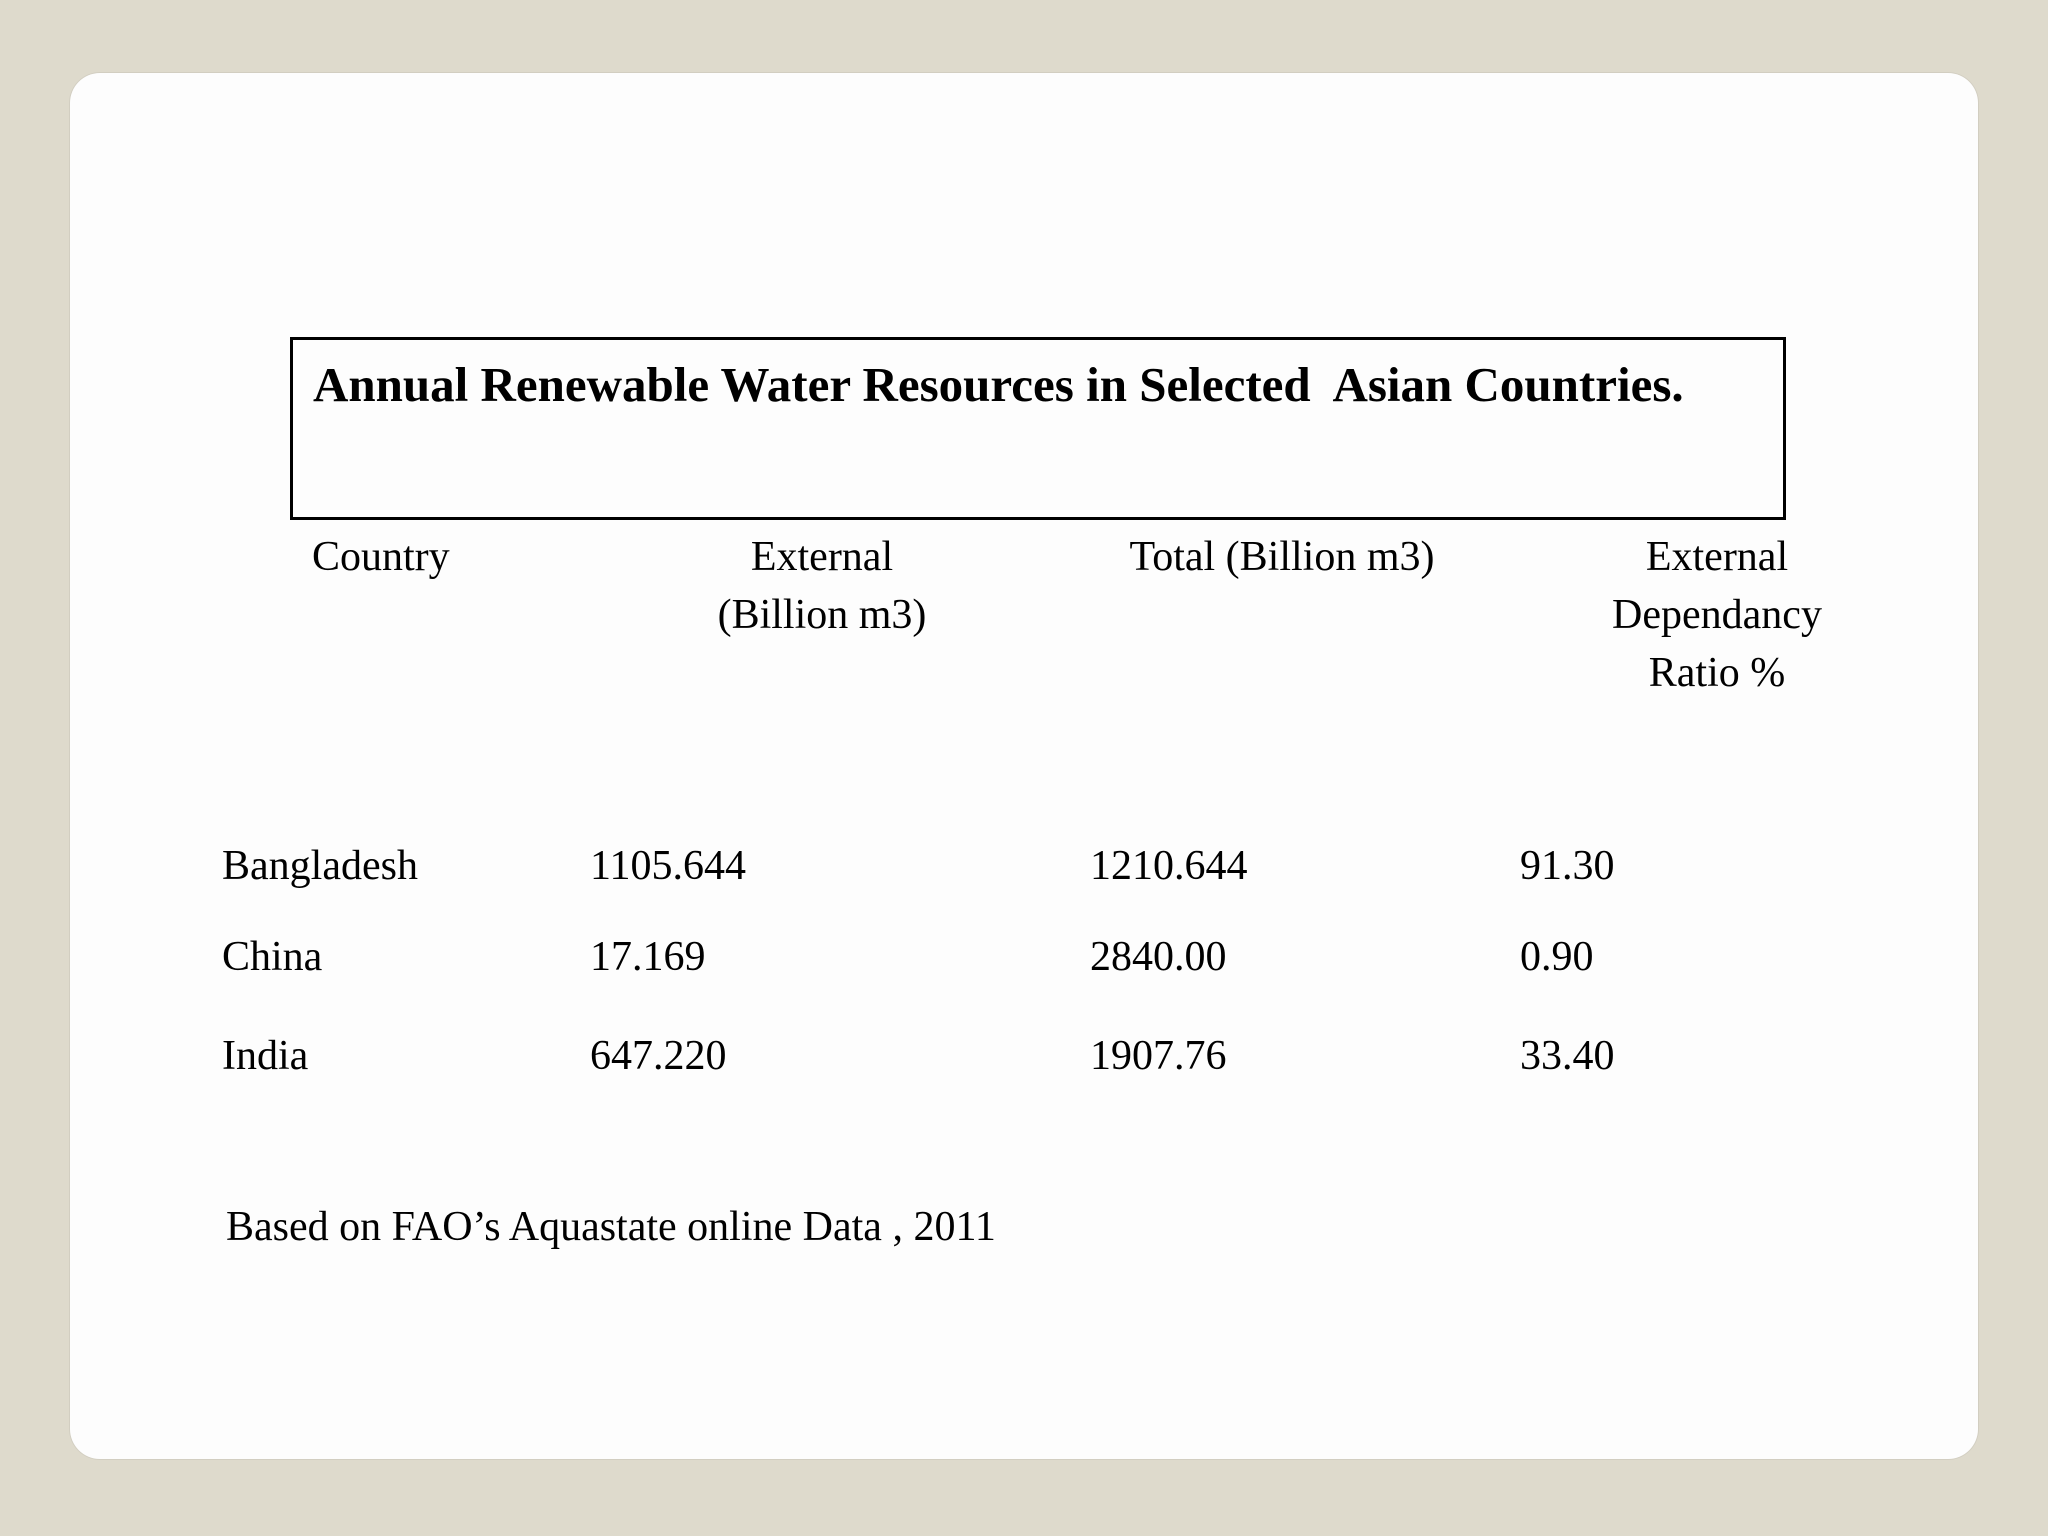  Describe the element at coordinates (1077, 1056) in the screenshot. I see `table-row: India 647.220 1907.76 33.40` at that location.